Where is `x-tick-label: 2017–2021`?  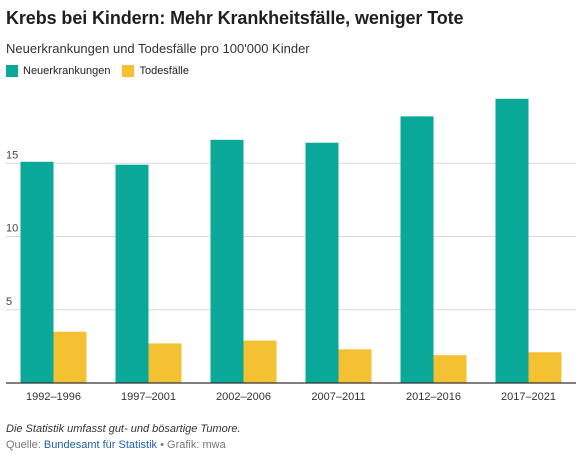
x-tick-label: 2017–2021 is located at coordinates (528, 397).